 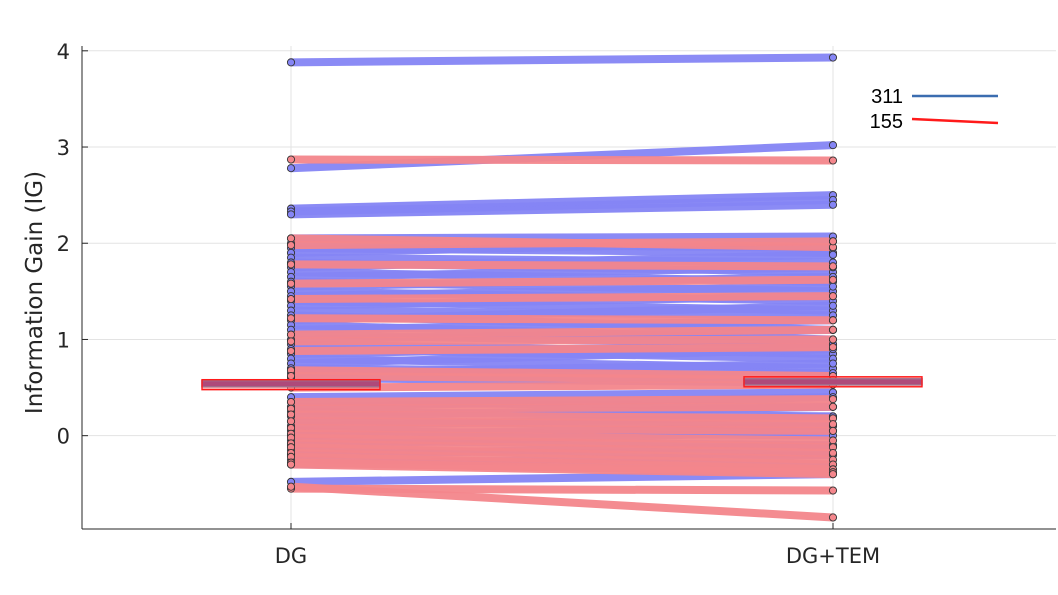 I want to click on y-tick-label: 0, so click(x=63, y=437).